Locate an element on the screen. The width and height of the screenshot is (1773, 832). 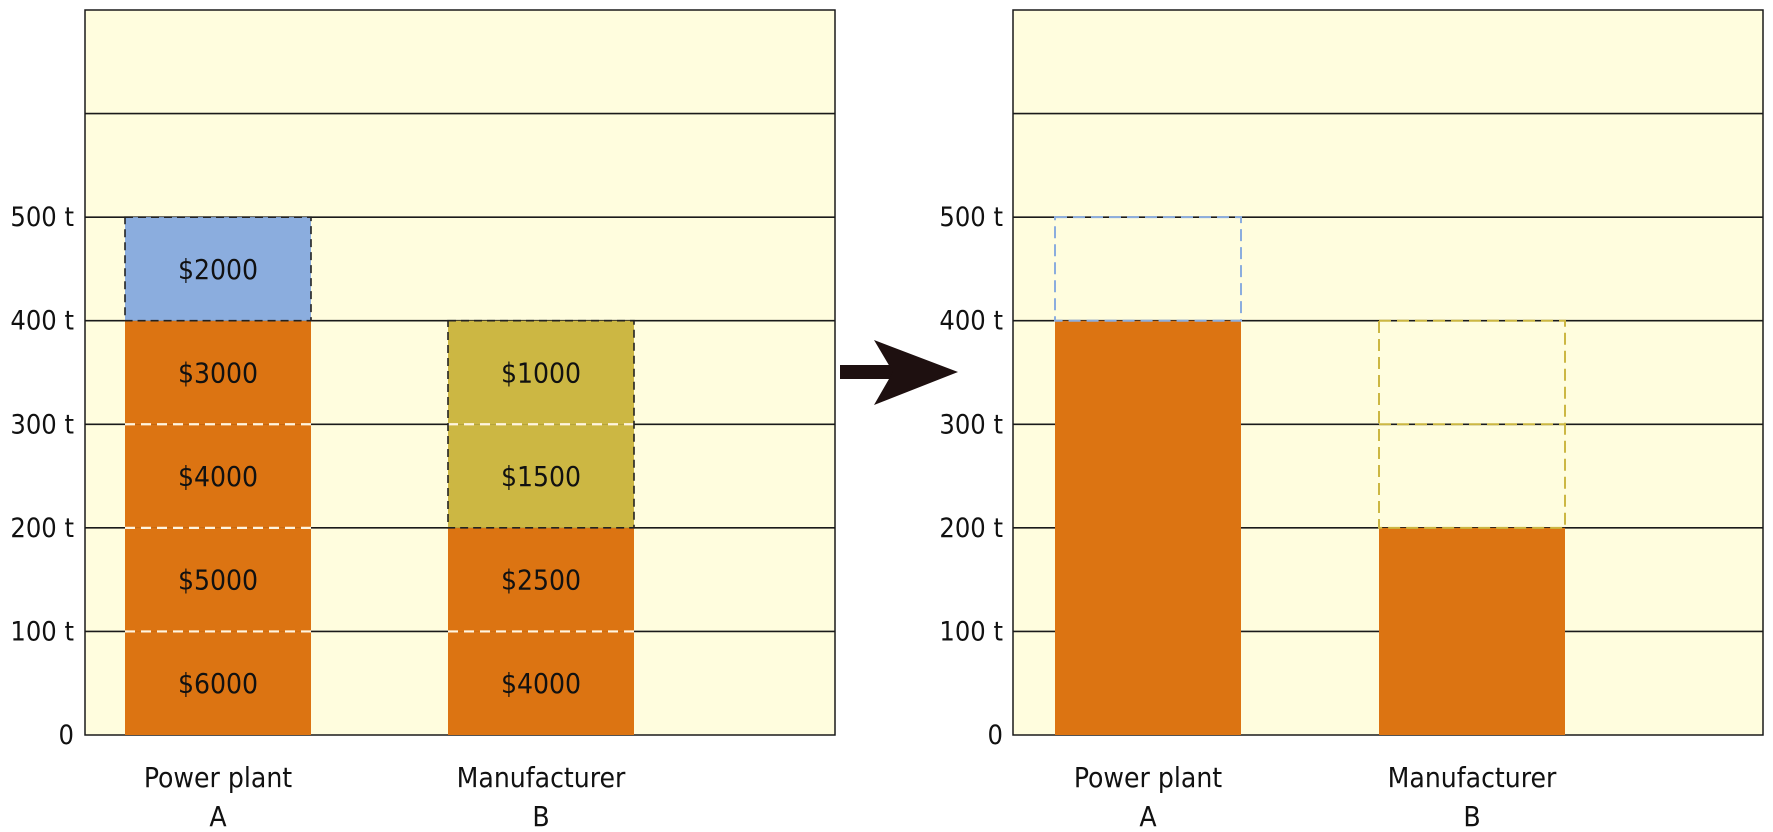
arrow-icon is located at coordinates (899, 372).